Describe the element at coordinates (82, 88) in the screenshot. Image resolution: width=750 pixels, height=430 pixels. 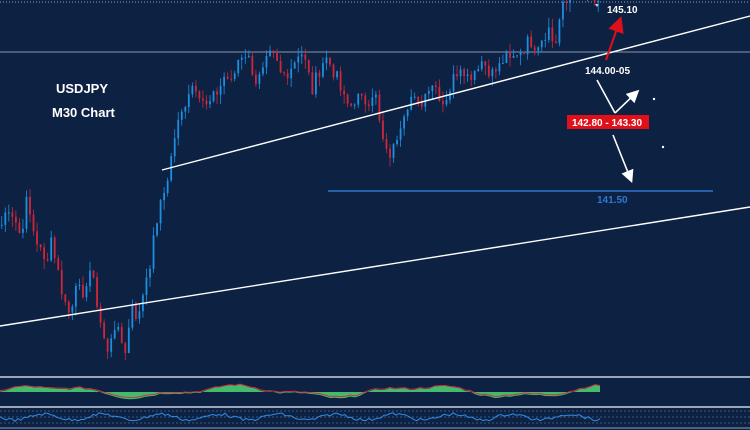
I see `chart-title: USDJPY` at that location.